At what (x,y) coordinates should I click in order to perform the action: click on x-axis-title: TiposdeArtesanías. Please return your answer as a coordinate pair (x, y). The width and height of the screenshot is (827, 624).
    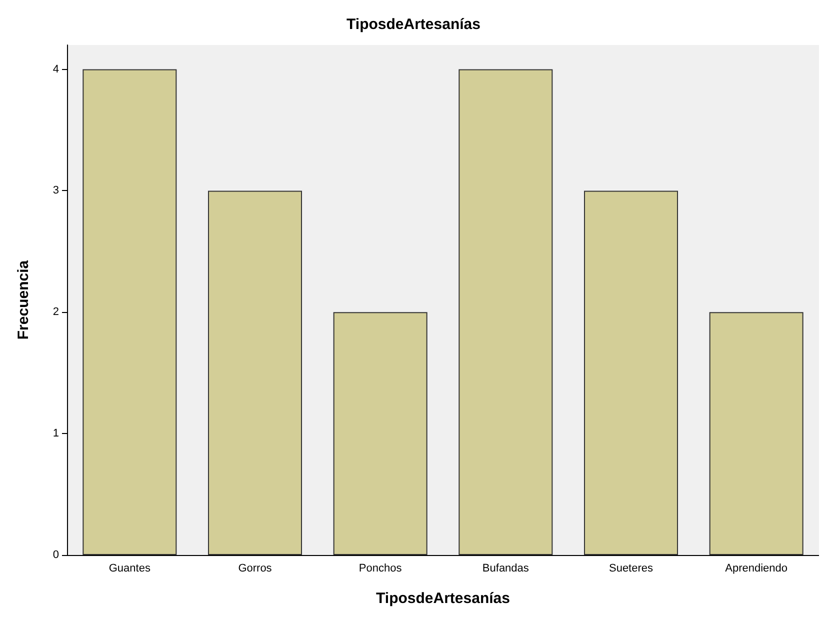
    Looking at the image, I should click on (443, 598).